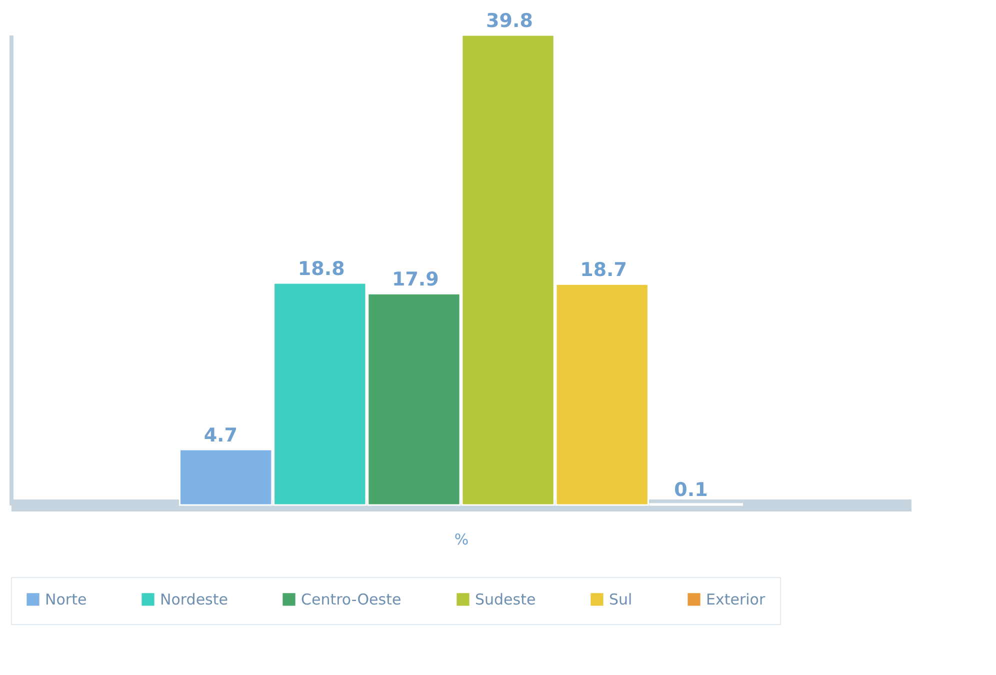  Describe the element at coordinates (194, 599) in the screenshot. I see `legend-label: Nordeste` at that location.